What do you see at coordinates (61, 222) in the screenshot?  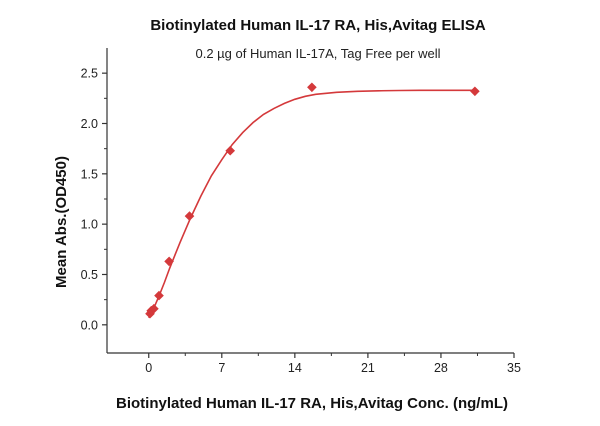 I see `y-axis-label: Mean Abs.(OD450)` at bounding box center [61, 222].